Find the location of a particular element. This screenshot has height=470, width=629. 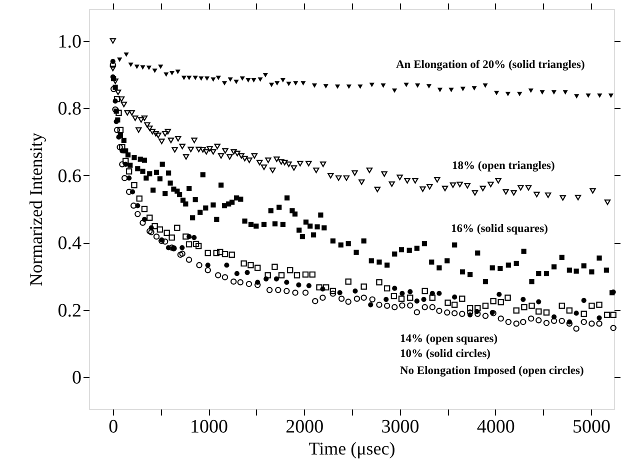

x-tick-label: 0 is located at coordinates (113, 427).